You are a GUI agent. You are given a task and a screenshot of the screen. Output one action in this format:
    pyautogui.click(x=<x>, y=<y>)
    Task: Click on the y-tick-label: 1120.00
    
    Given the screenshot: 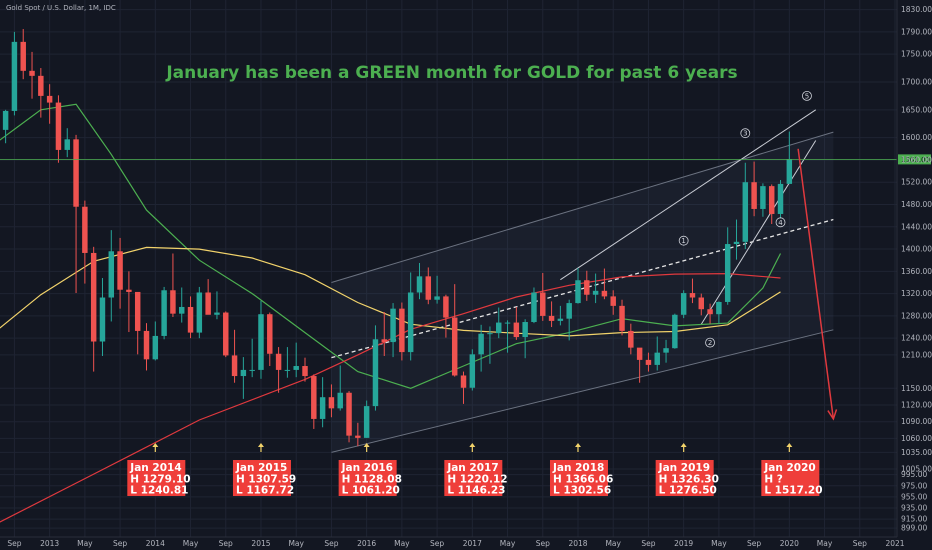 What is the action you would take?
    pyautogui.click(x=916, y=405)
    